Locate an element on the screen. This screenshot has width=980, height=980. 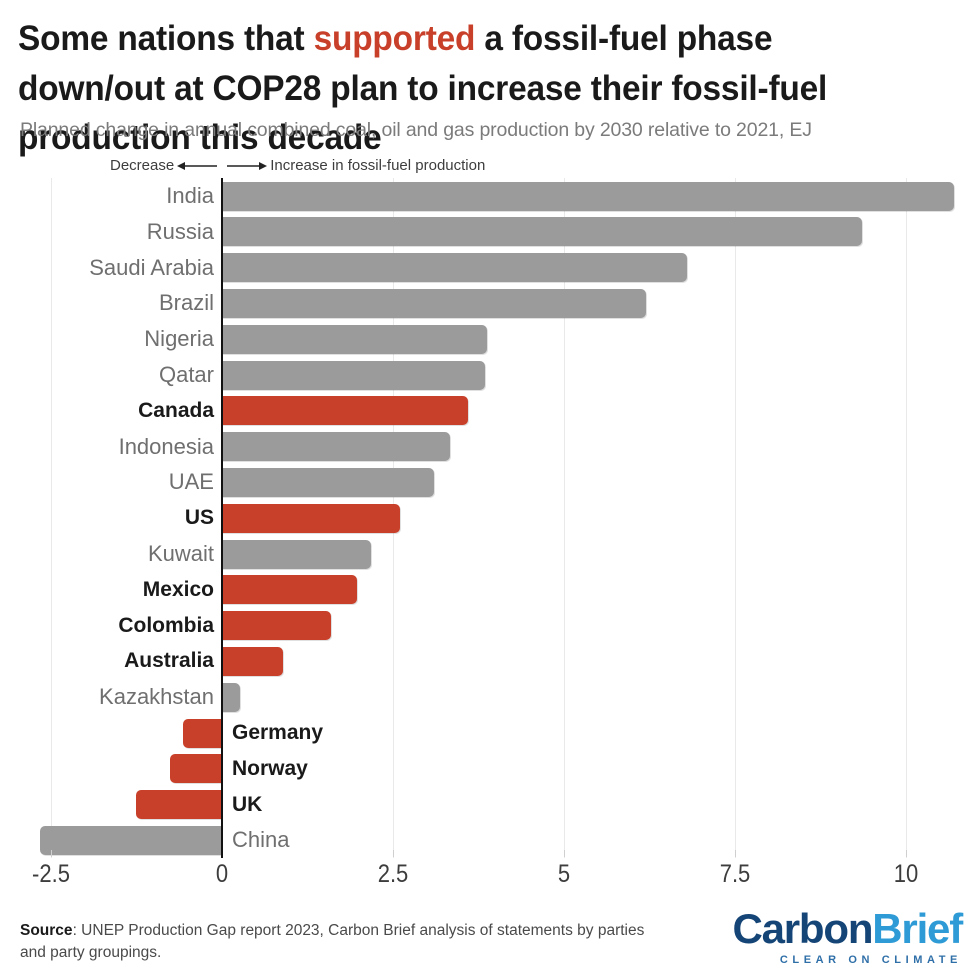
bar-row: Kuwait is located at coordinates (490, 554).